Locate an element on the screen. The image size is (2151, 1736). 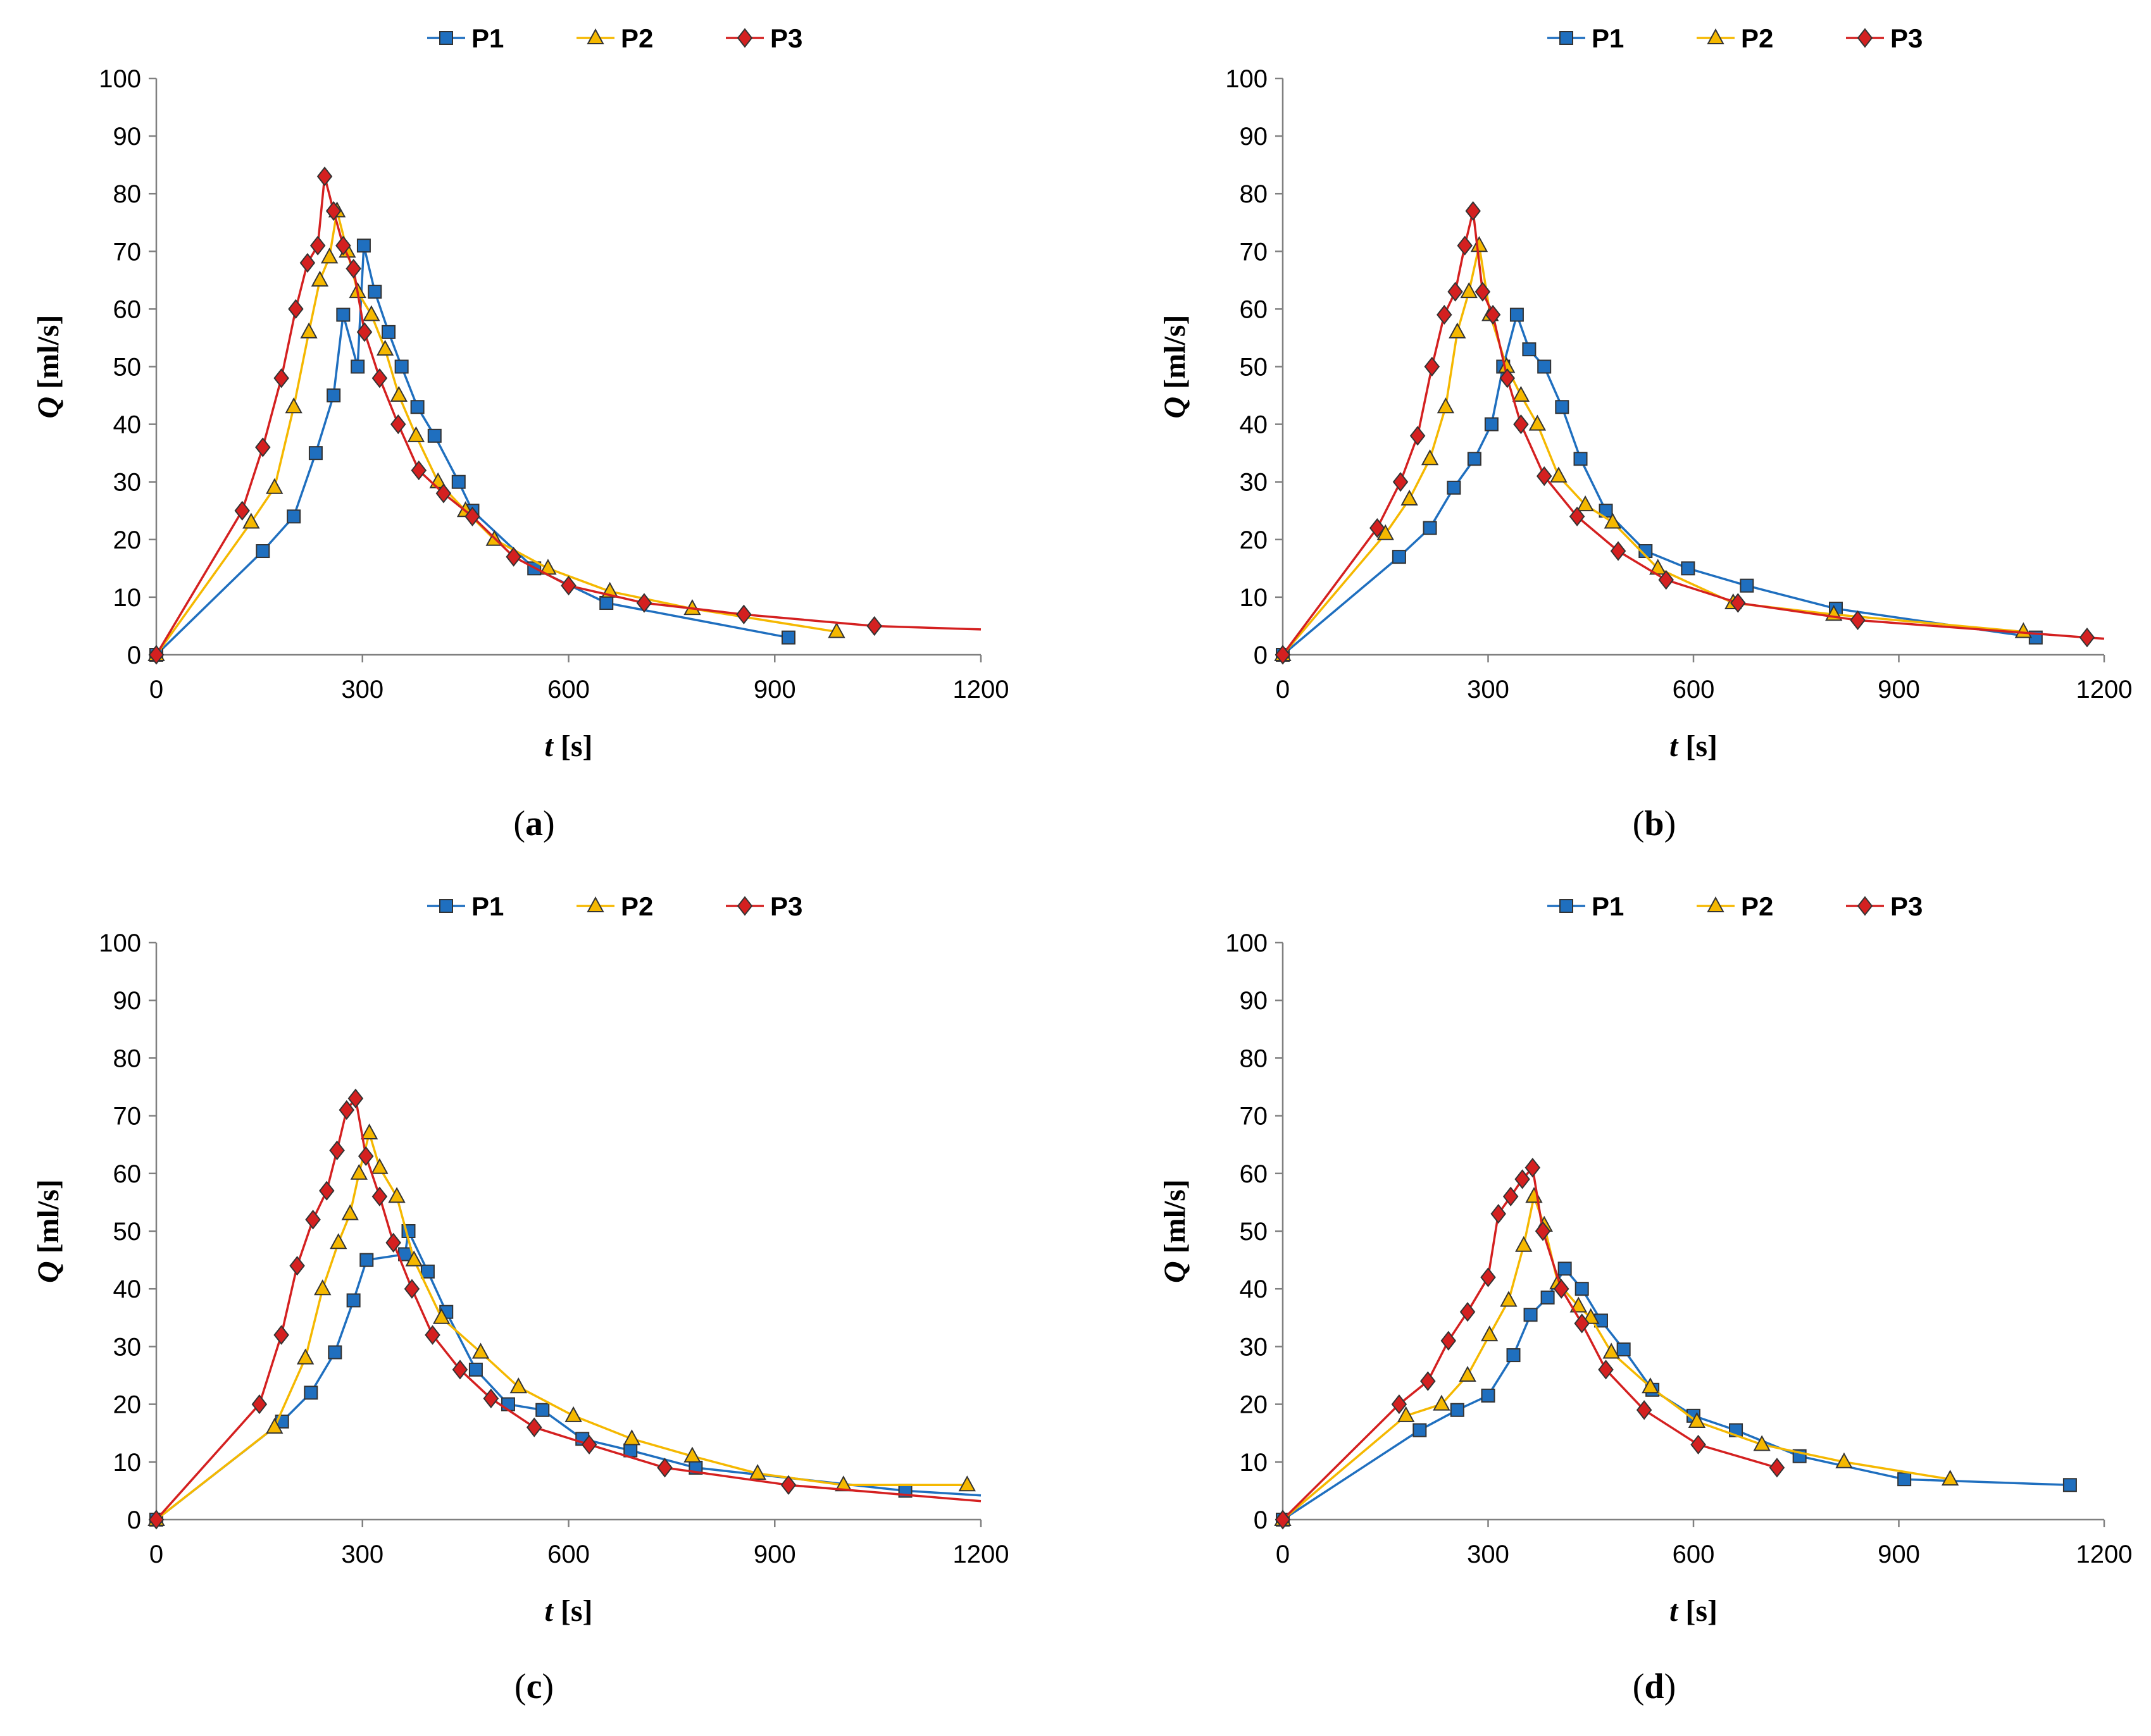
a-x-tick-label: 1200 is located at coordinates (981, 690).